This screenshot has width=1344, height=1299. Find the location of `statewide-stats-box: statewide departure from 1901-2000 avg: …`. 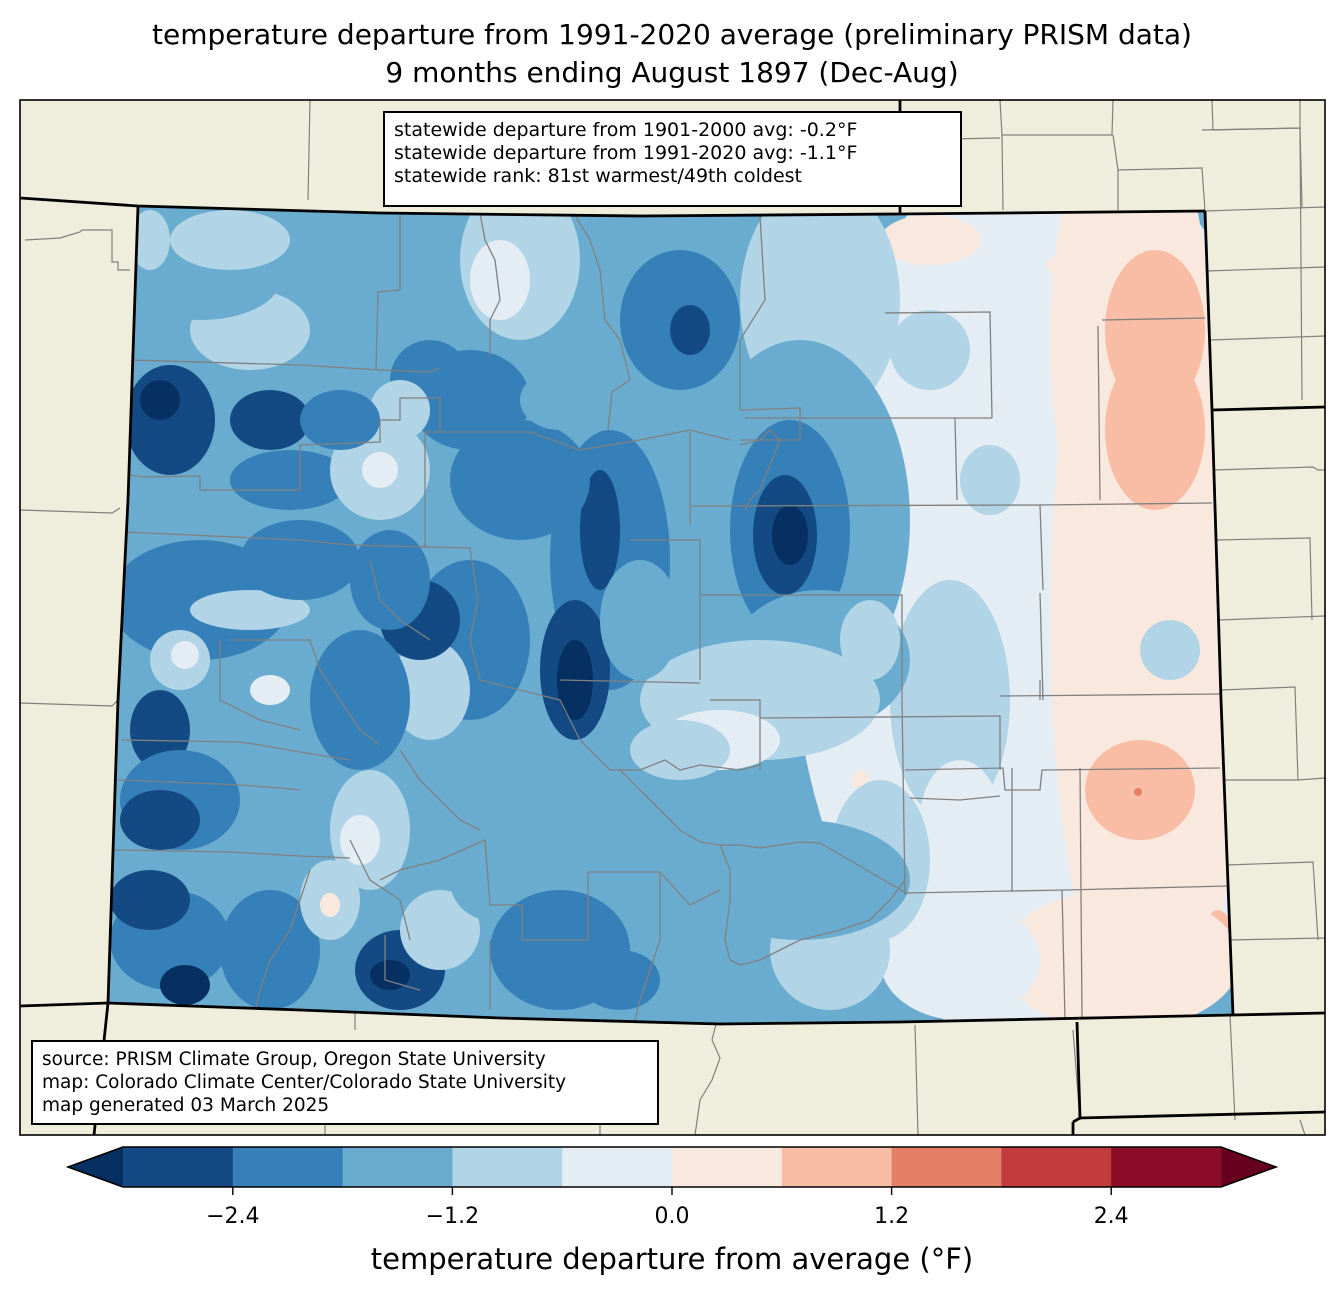

statewide-stats-box: statewide departure from 1901-2000 avg: … is located at coordinates (672, 159).